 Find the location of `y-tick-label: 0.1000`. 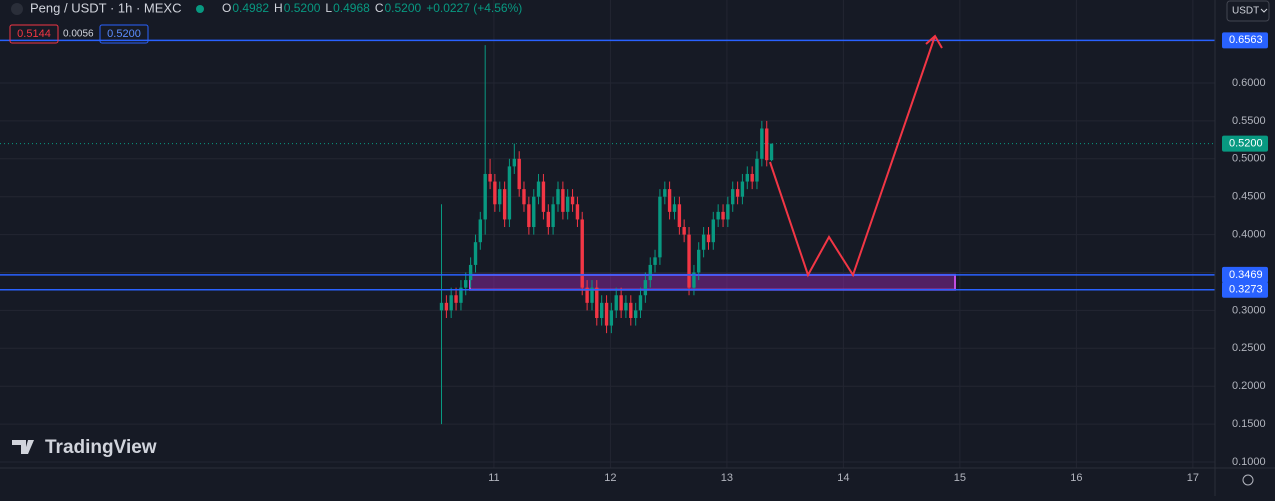

y-tick-label: 0.1000 is located at coordinates (1249, 462).